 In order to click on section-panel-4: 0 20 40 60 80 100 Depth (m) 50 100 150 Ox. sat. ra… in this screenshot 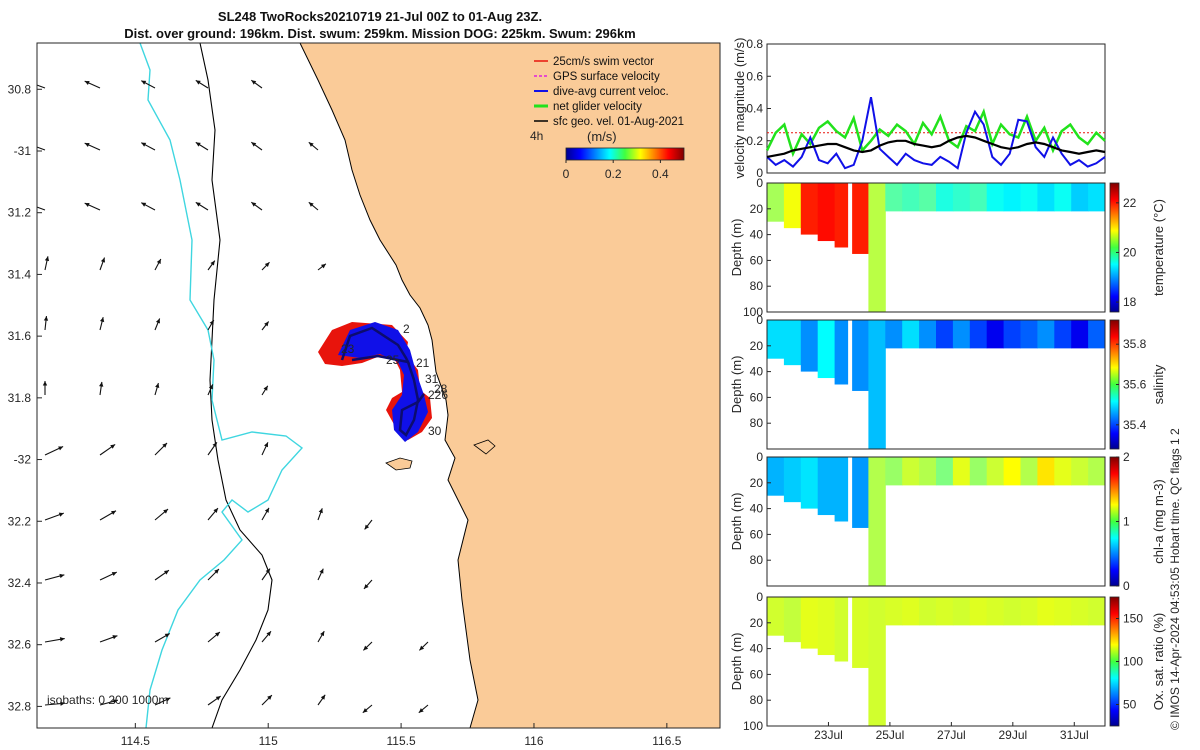, I will do `click(947, 666)`.